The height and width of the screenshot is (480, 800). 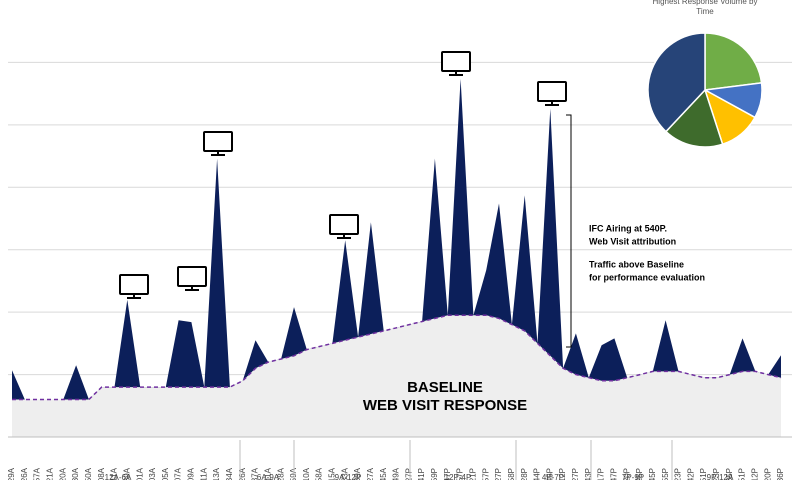 I want to click on x-tick-label: 5:11A, so click(x=203, y=473).